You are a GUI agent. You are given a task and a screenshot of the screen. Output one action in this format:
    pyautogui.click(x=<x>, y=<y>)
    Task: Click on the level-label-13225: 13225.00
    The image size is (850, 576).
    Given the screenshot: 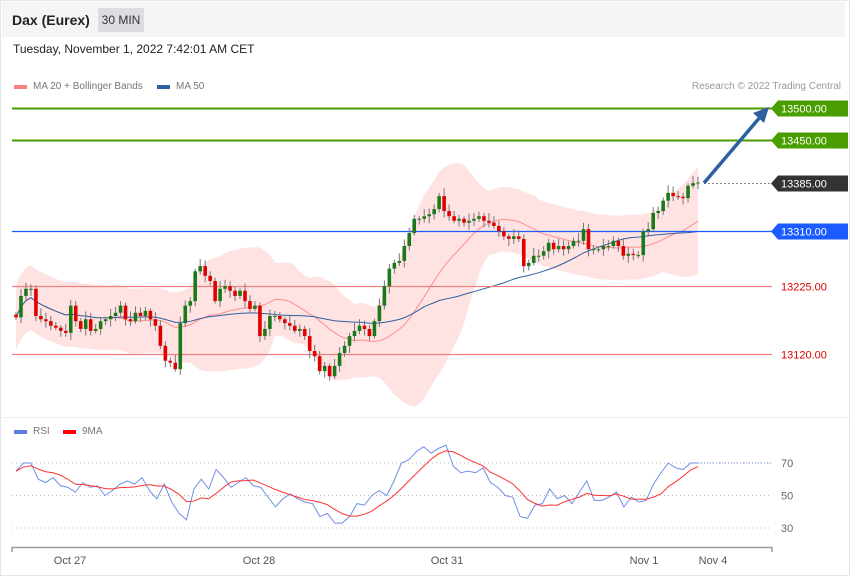 What is the action you would take?
    pyautogui.click(x=804, y=288)
    